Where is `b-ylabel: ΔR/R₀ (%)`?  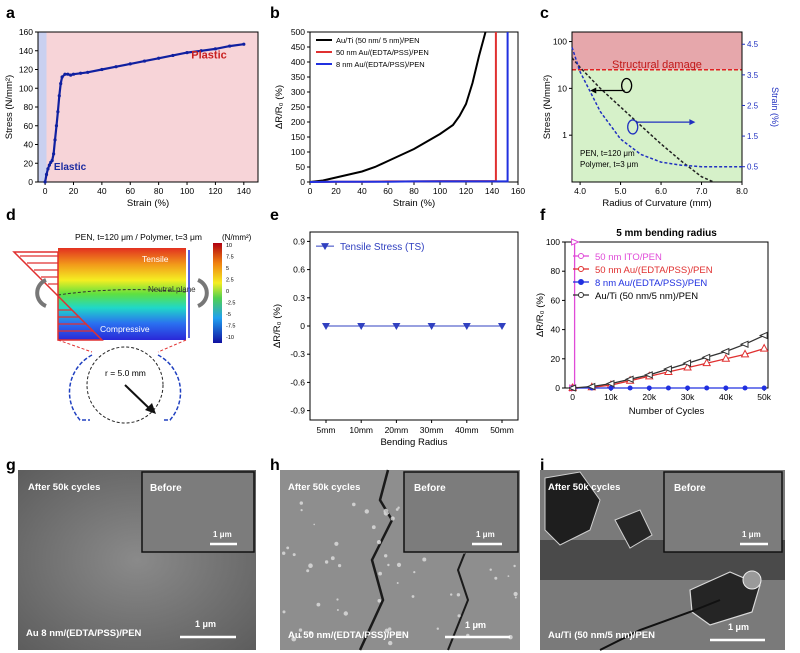 b-ylabel: ΔR/R₀ (%) is located at coordinates (279, 107).